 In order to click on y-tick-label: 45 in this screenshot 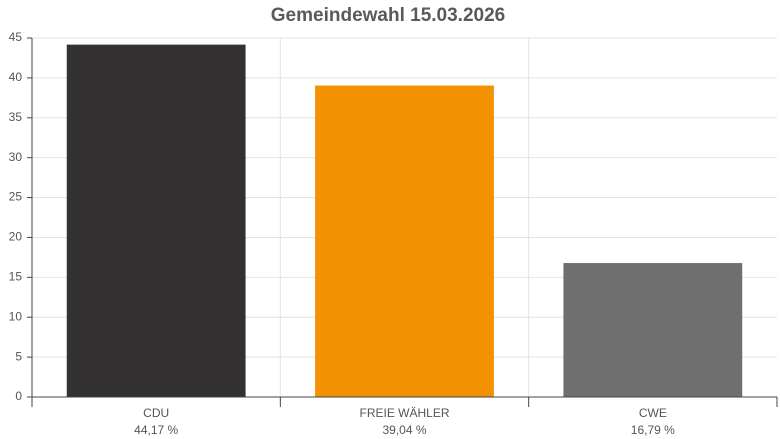, I will do `click(16, 37)`.